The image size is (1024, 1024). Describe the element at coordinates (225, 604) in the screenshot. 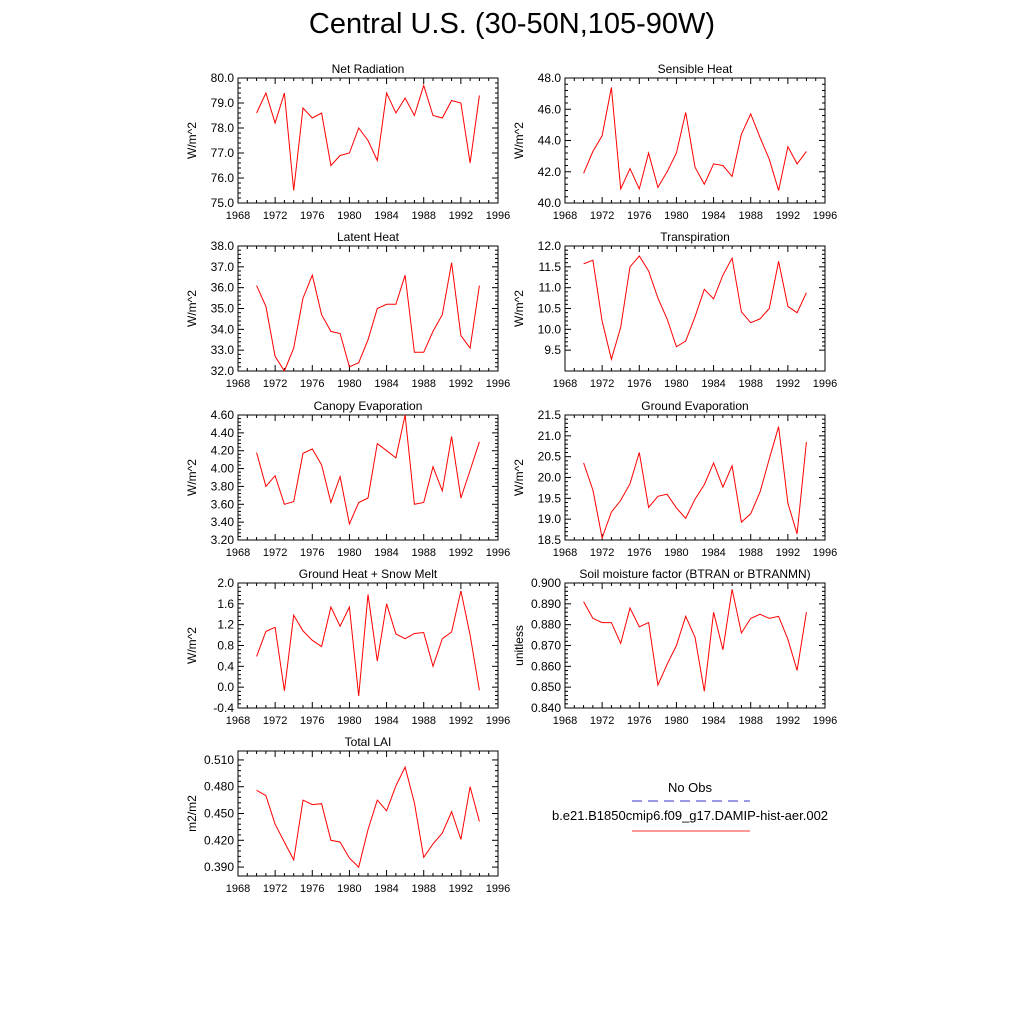

I see `y-tick-label: 1.6` at that location.